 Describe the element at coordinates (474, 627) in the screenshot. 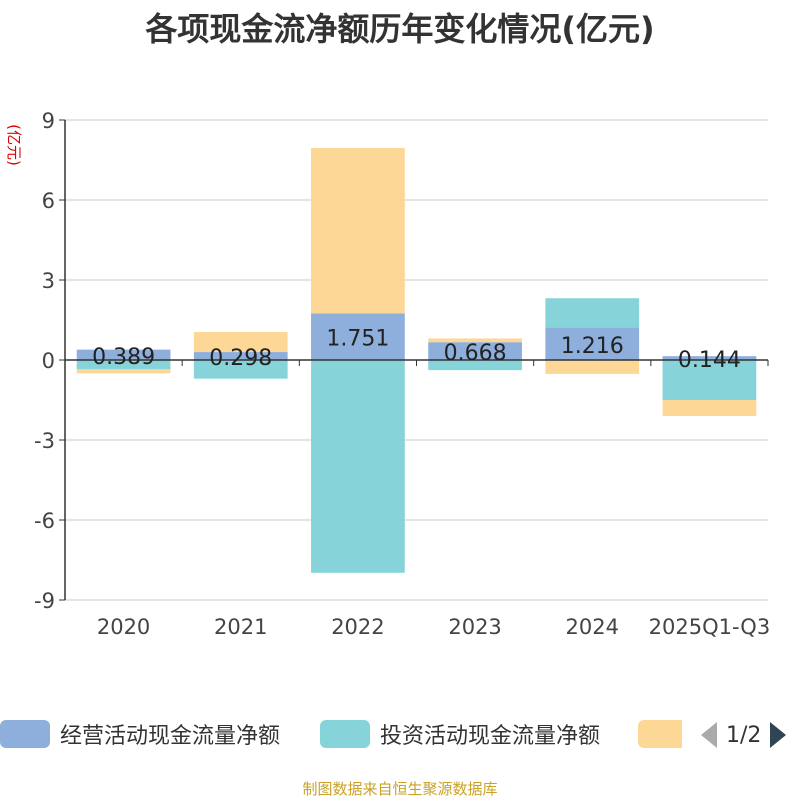

I see `x-tick-label: 2023` at that location.